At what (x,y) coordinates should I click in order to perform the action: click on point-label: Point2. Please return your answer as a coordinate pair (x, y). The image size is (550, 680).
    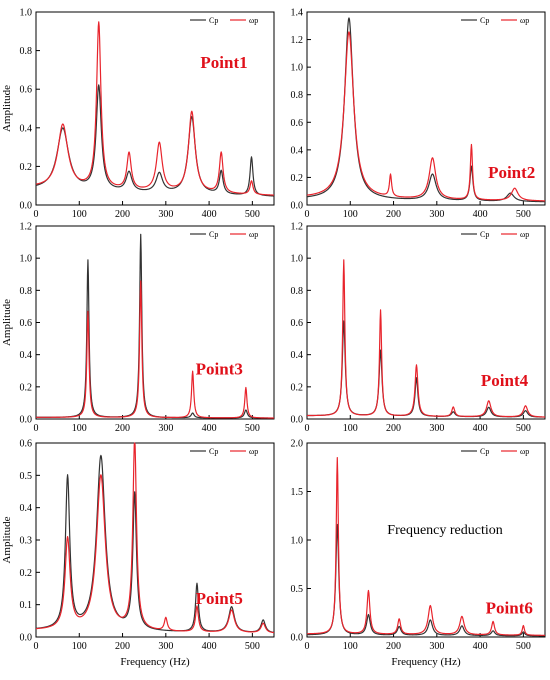
    Looking at the image, I should click on (511, 172).